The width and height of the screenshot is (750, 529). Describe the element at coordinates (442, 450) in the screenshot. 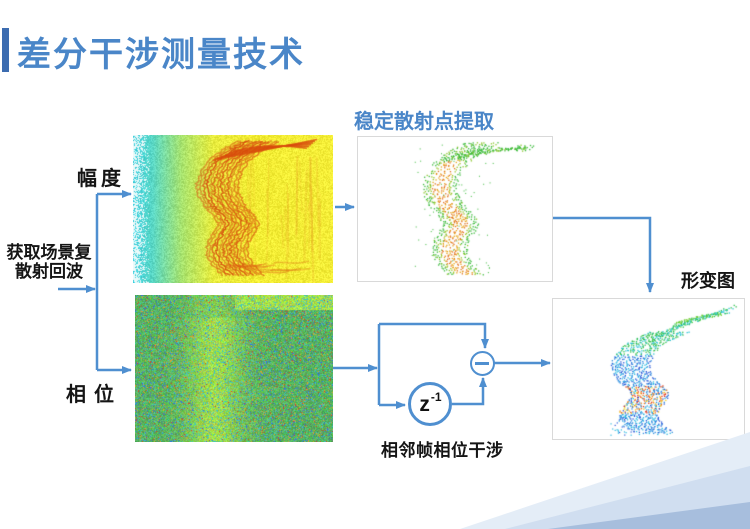

I see `interferometry-label: 相邻帧相位干涉` at that location.